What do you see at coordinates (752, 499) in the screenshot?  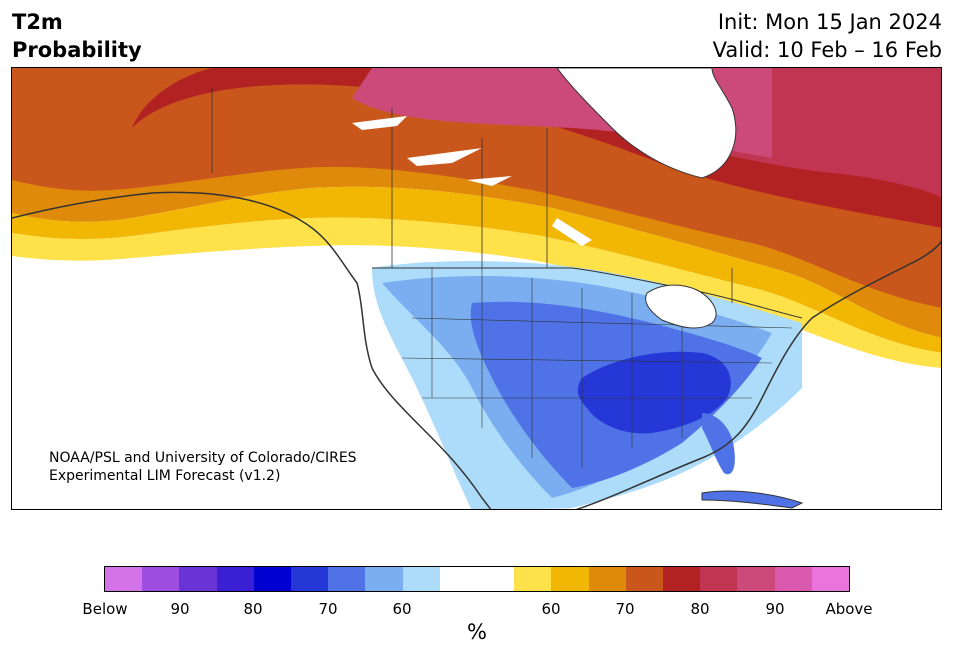 I see `cuba` at bounding box center [752, 499].